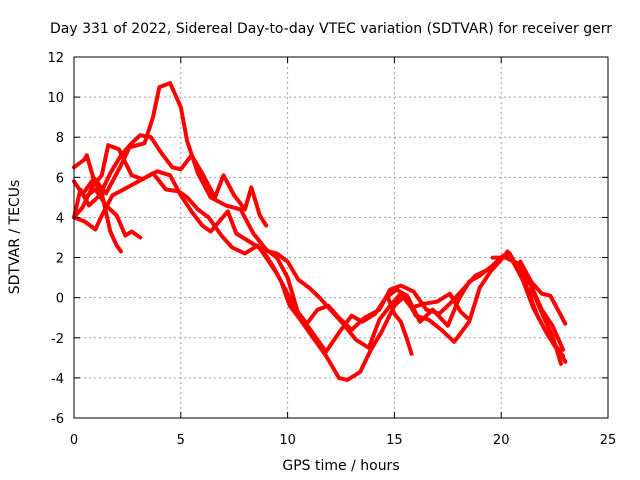 Image resolution: width=640 pixels, height=480 pixels. I want to click on y-tick-label: 8, so click(60, 138).